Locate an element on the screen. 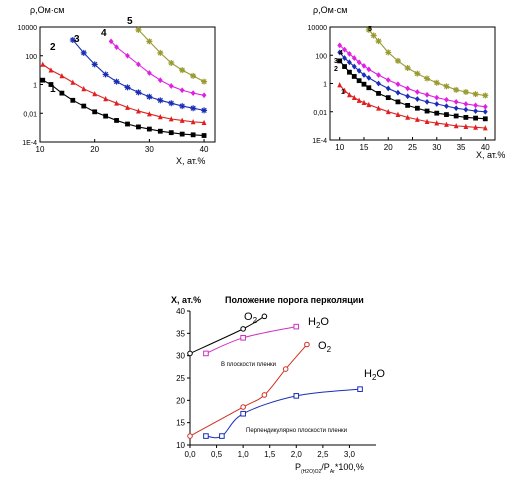 This screenshot has height=477, width=527. x-tick-label: 35 is located at coordinates (461, 147).